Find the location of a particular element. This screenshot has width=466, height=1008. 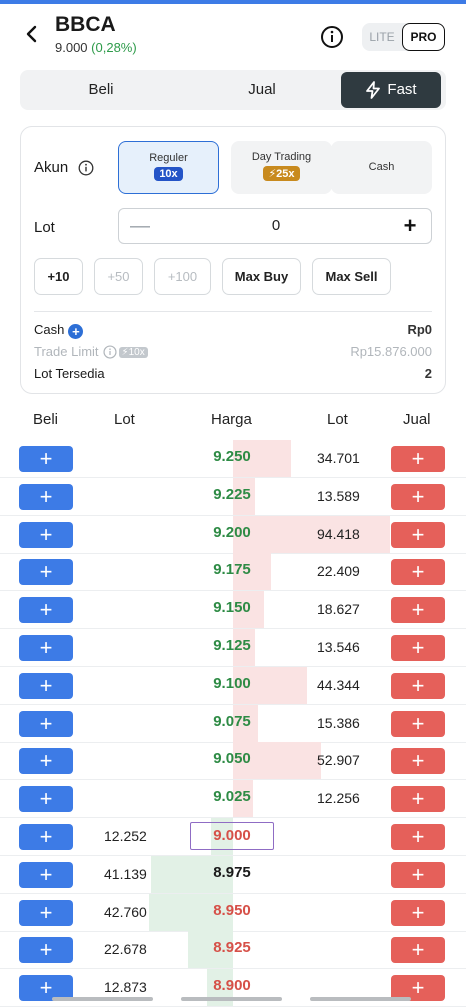

order-book-row: +9.125 13.546 + is located at coordinates (233, 648).